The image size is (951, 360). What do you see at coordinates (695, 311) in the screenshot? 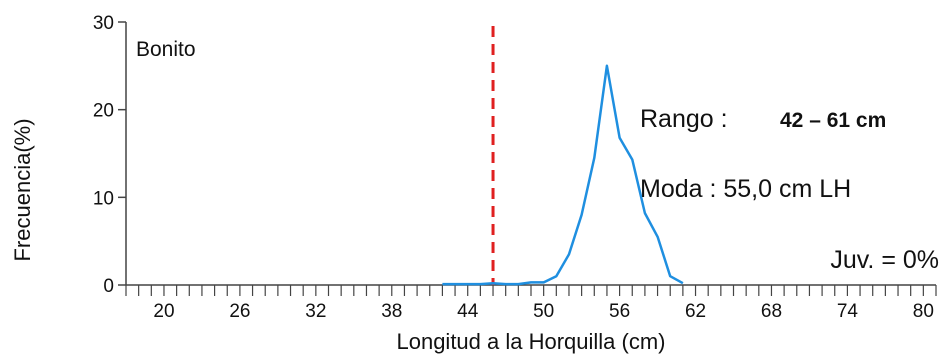
I see `x-tick-label: 62` at bounding box center [695, 311].